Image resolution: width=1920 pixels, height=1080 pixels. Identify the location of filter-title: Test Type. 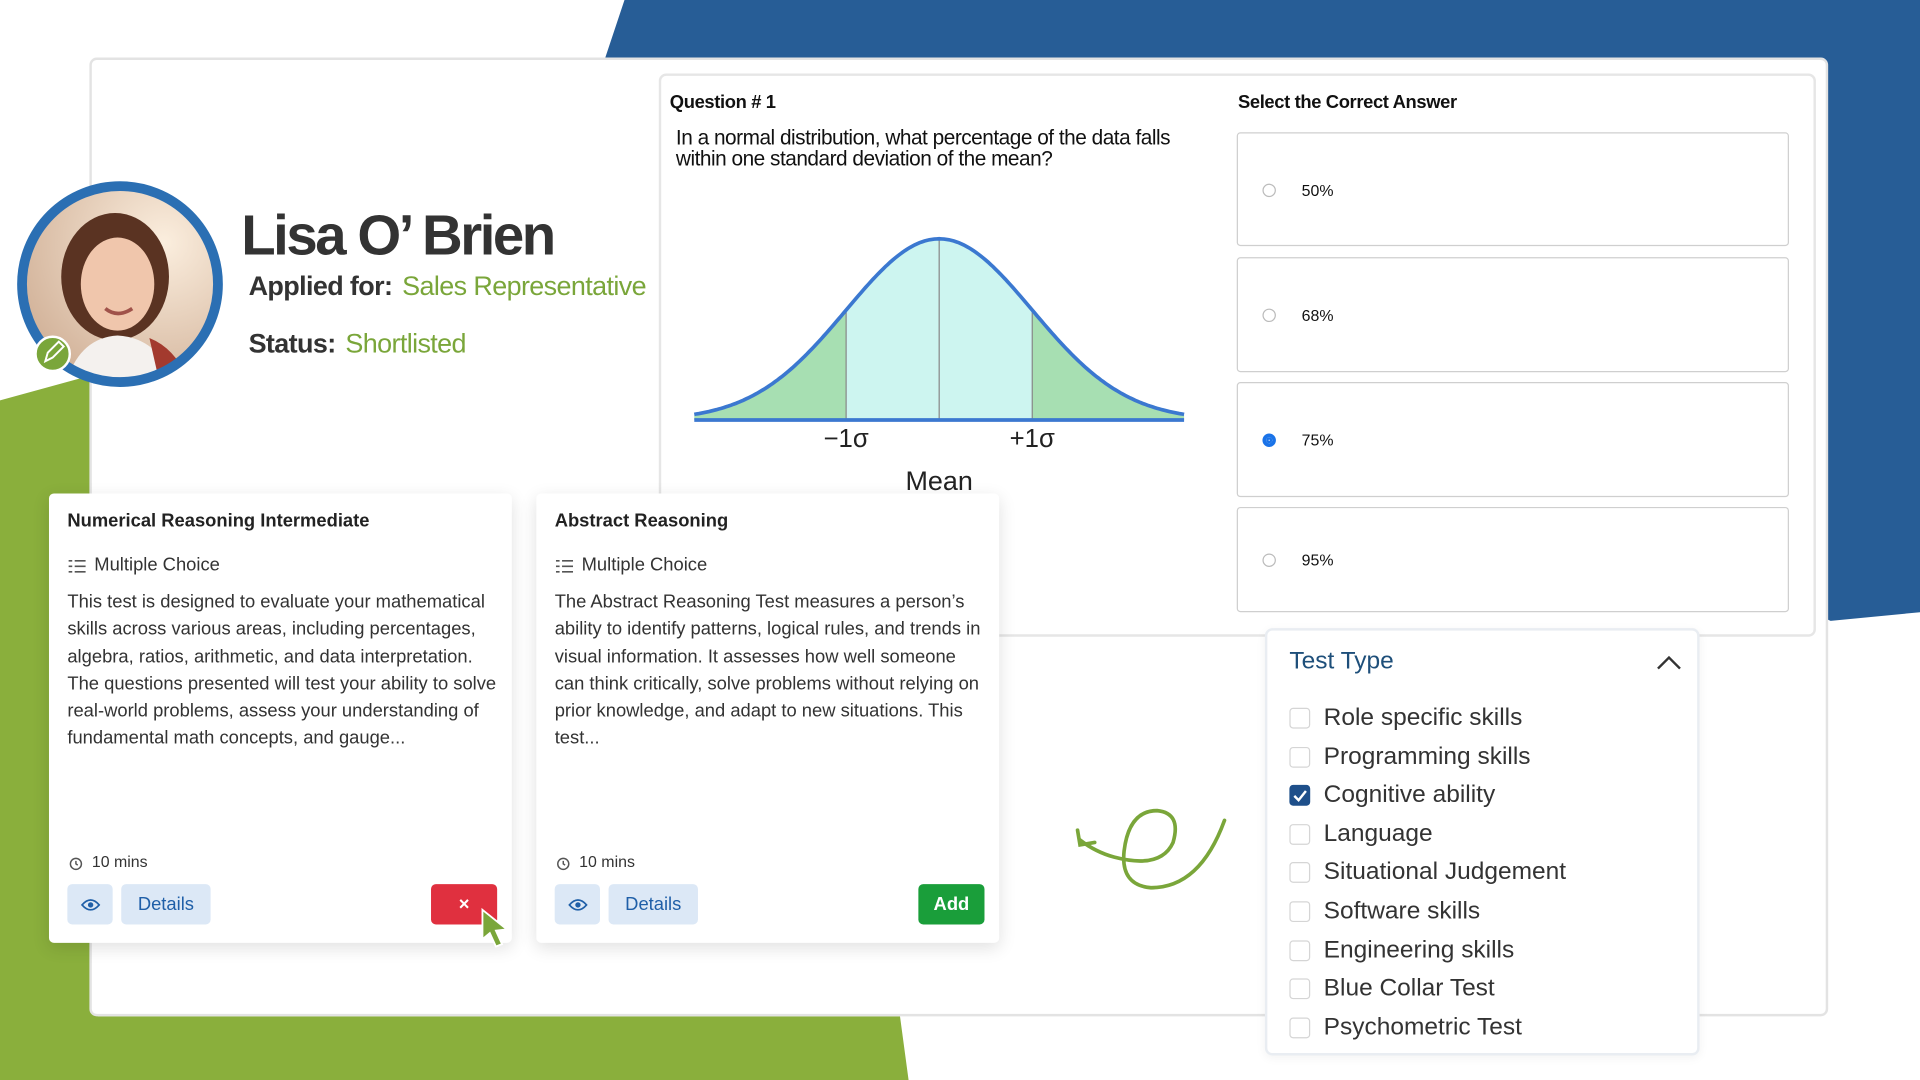
(1341, 661).